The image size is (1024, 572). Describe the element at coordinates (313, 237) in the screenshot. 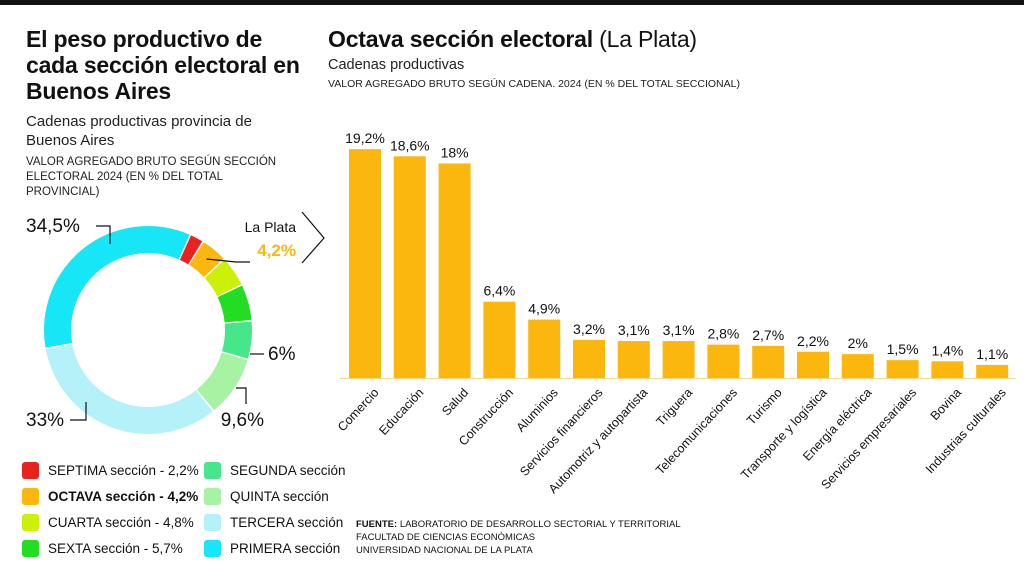

I see `callout-chevron` at that location.